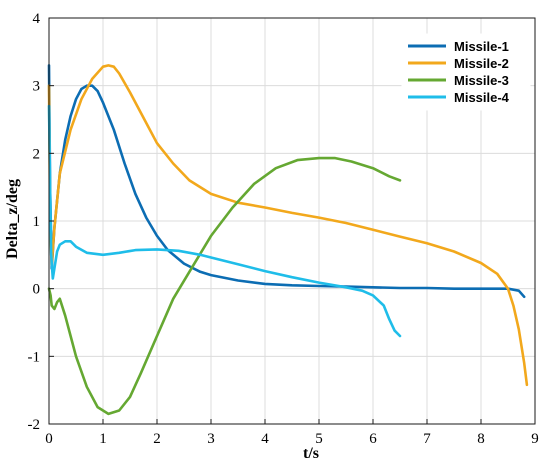 The height and width of the screenshot is (466, 550). Describe the element at coordinates (481, 80) in the screenshot. I see `legend-label-3: Missile-3` at that location.